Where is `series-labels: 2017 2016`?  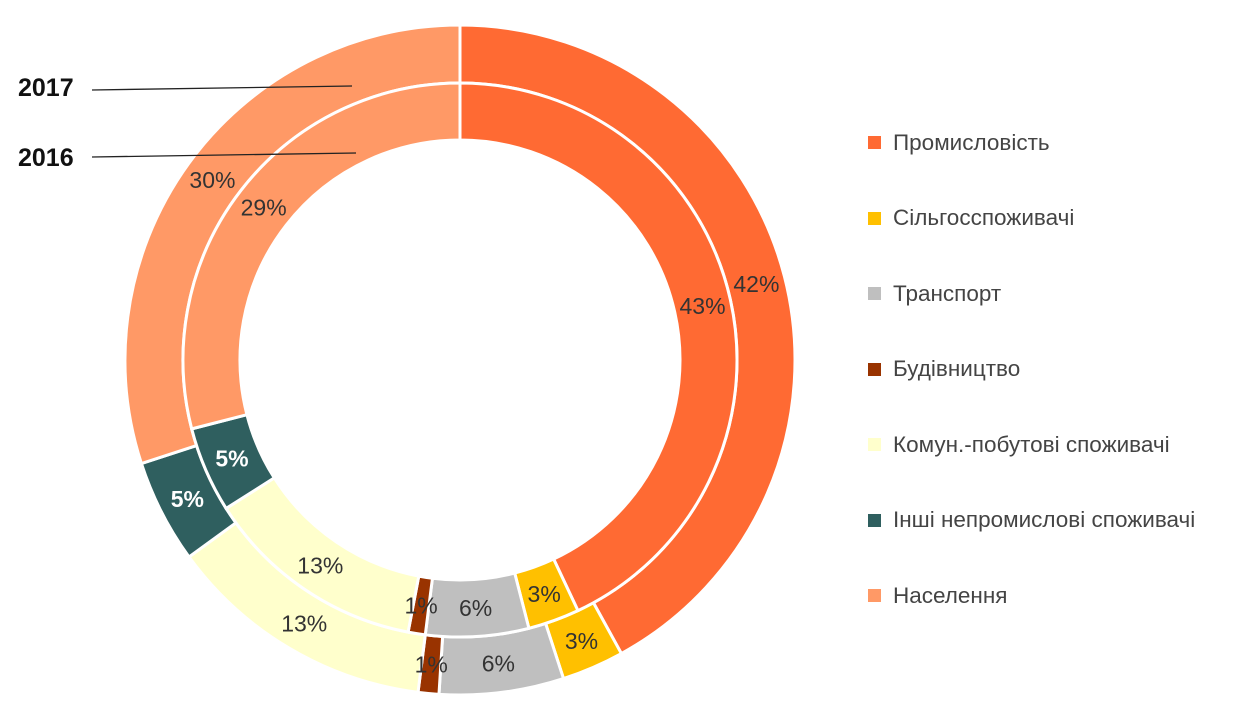
series-labels: 2017 2016 is located at coordinates (187, 123).